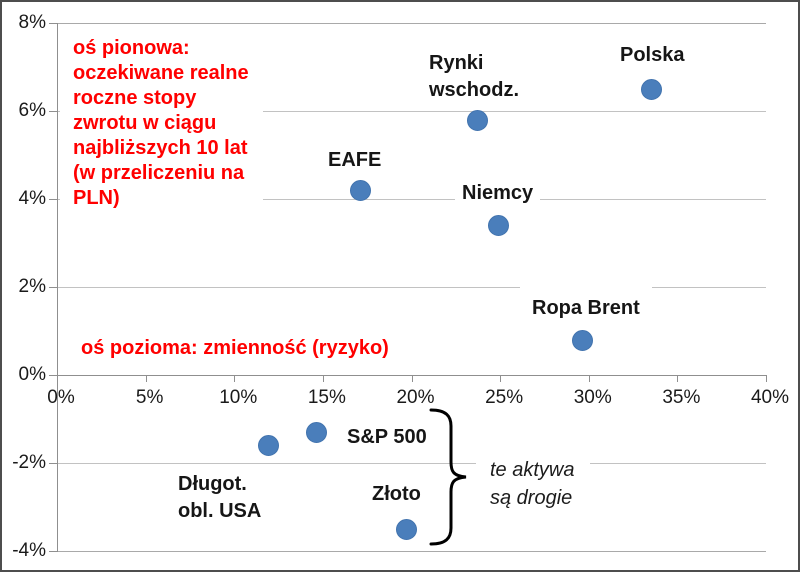 Image resolution: width=800 pixels, height=572 pixels. What do you see at coordinates (474, 77) in the screenshot?
I see `point-label-rynki-wschodz: Rynki wschodz.` at bounding box center [474, 77].